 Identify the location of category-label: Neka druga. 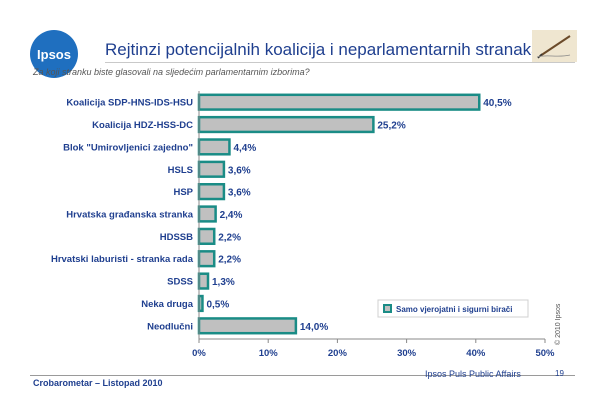
(167, 304).